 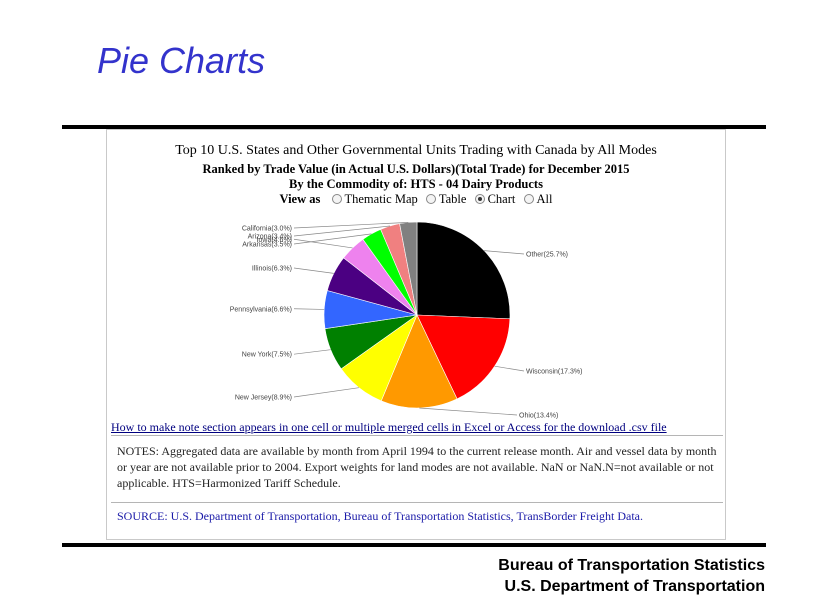 What do you see at coordinates (430, 199) in the screenshot?
I see `radio-table` at bounding box center [430, 199].